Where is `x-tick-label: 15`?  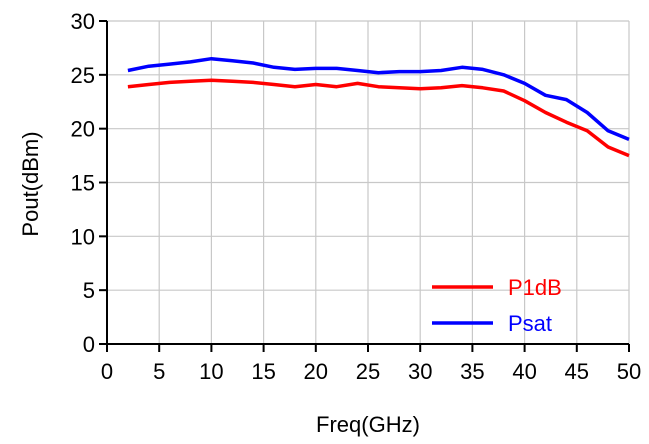
x-tick-label: 15 is located at coordinates (263, 371).